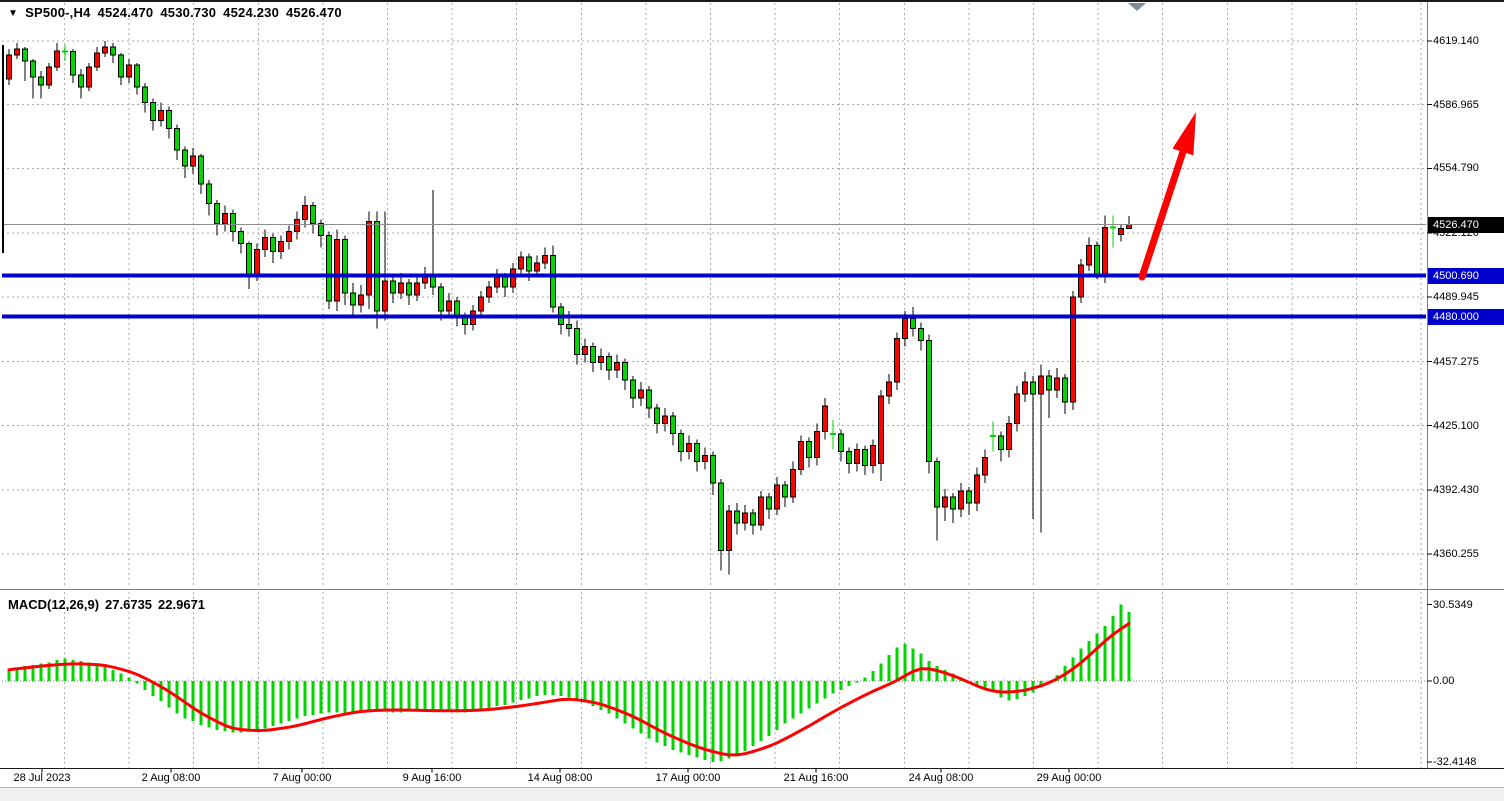  What do you see at coordinates (1163, 211) in the screenshot?
I see `trend-arrow-shaft` at bounding box center [1163, 211].